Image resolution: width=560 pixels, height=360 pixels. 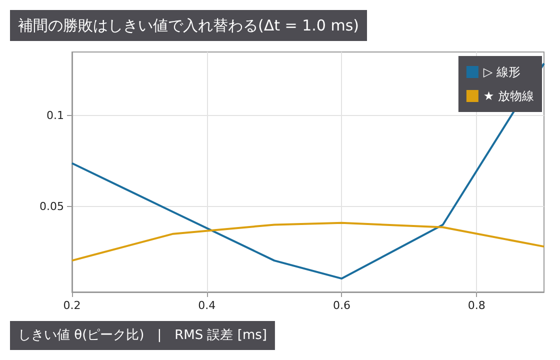 I want to click on legend-label: ★ 放物線, so click(x=508, y=96).